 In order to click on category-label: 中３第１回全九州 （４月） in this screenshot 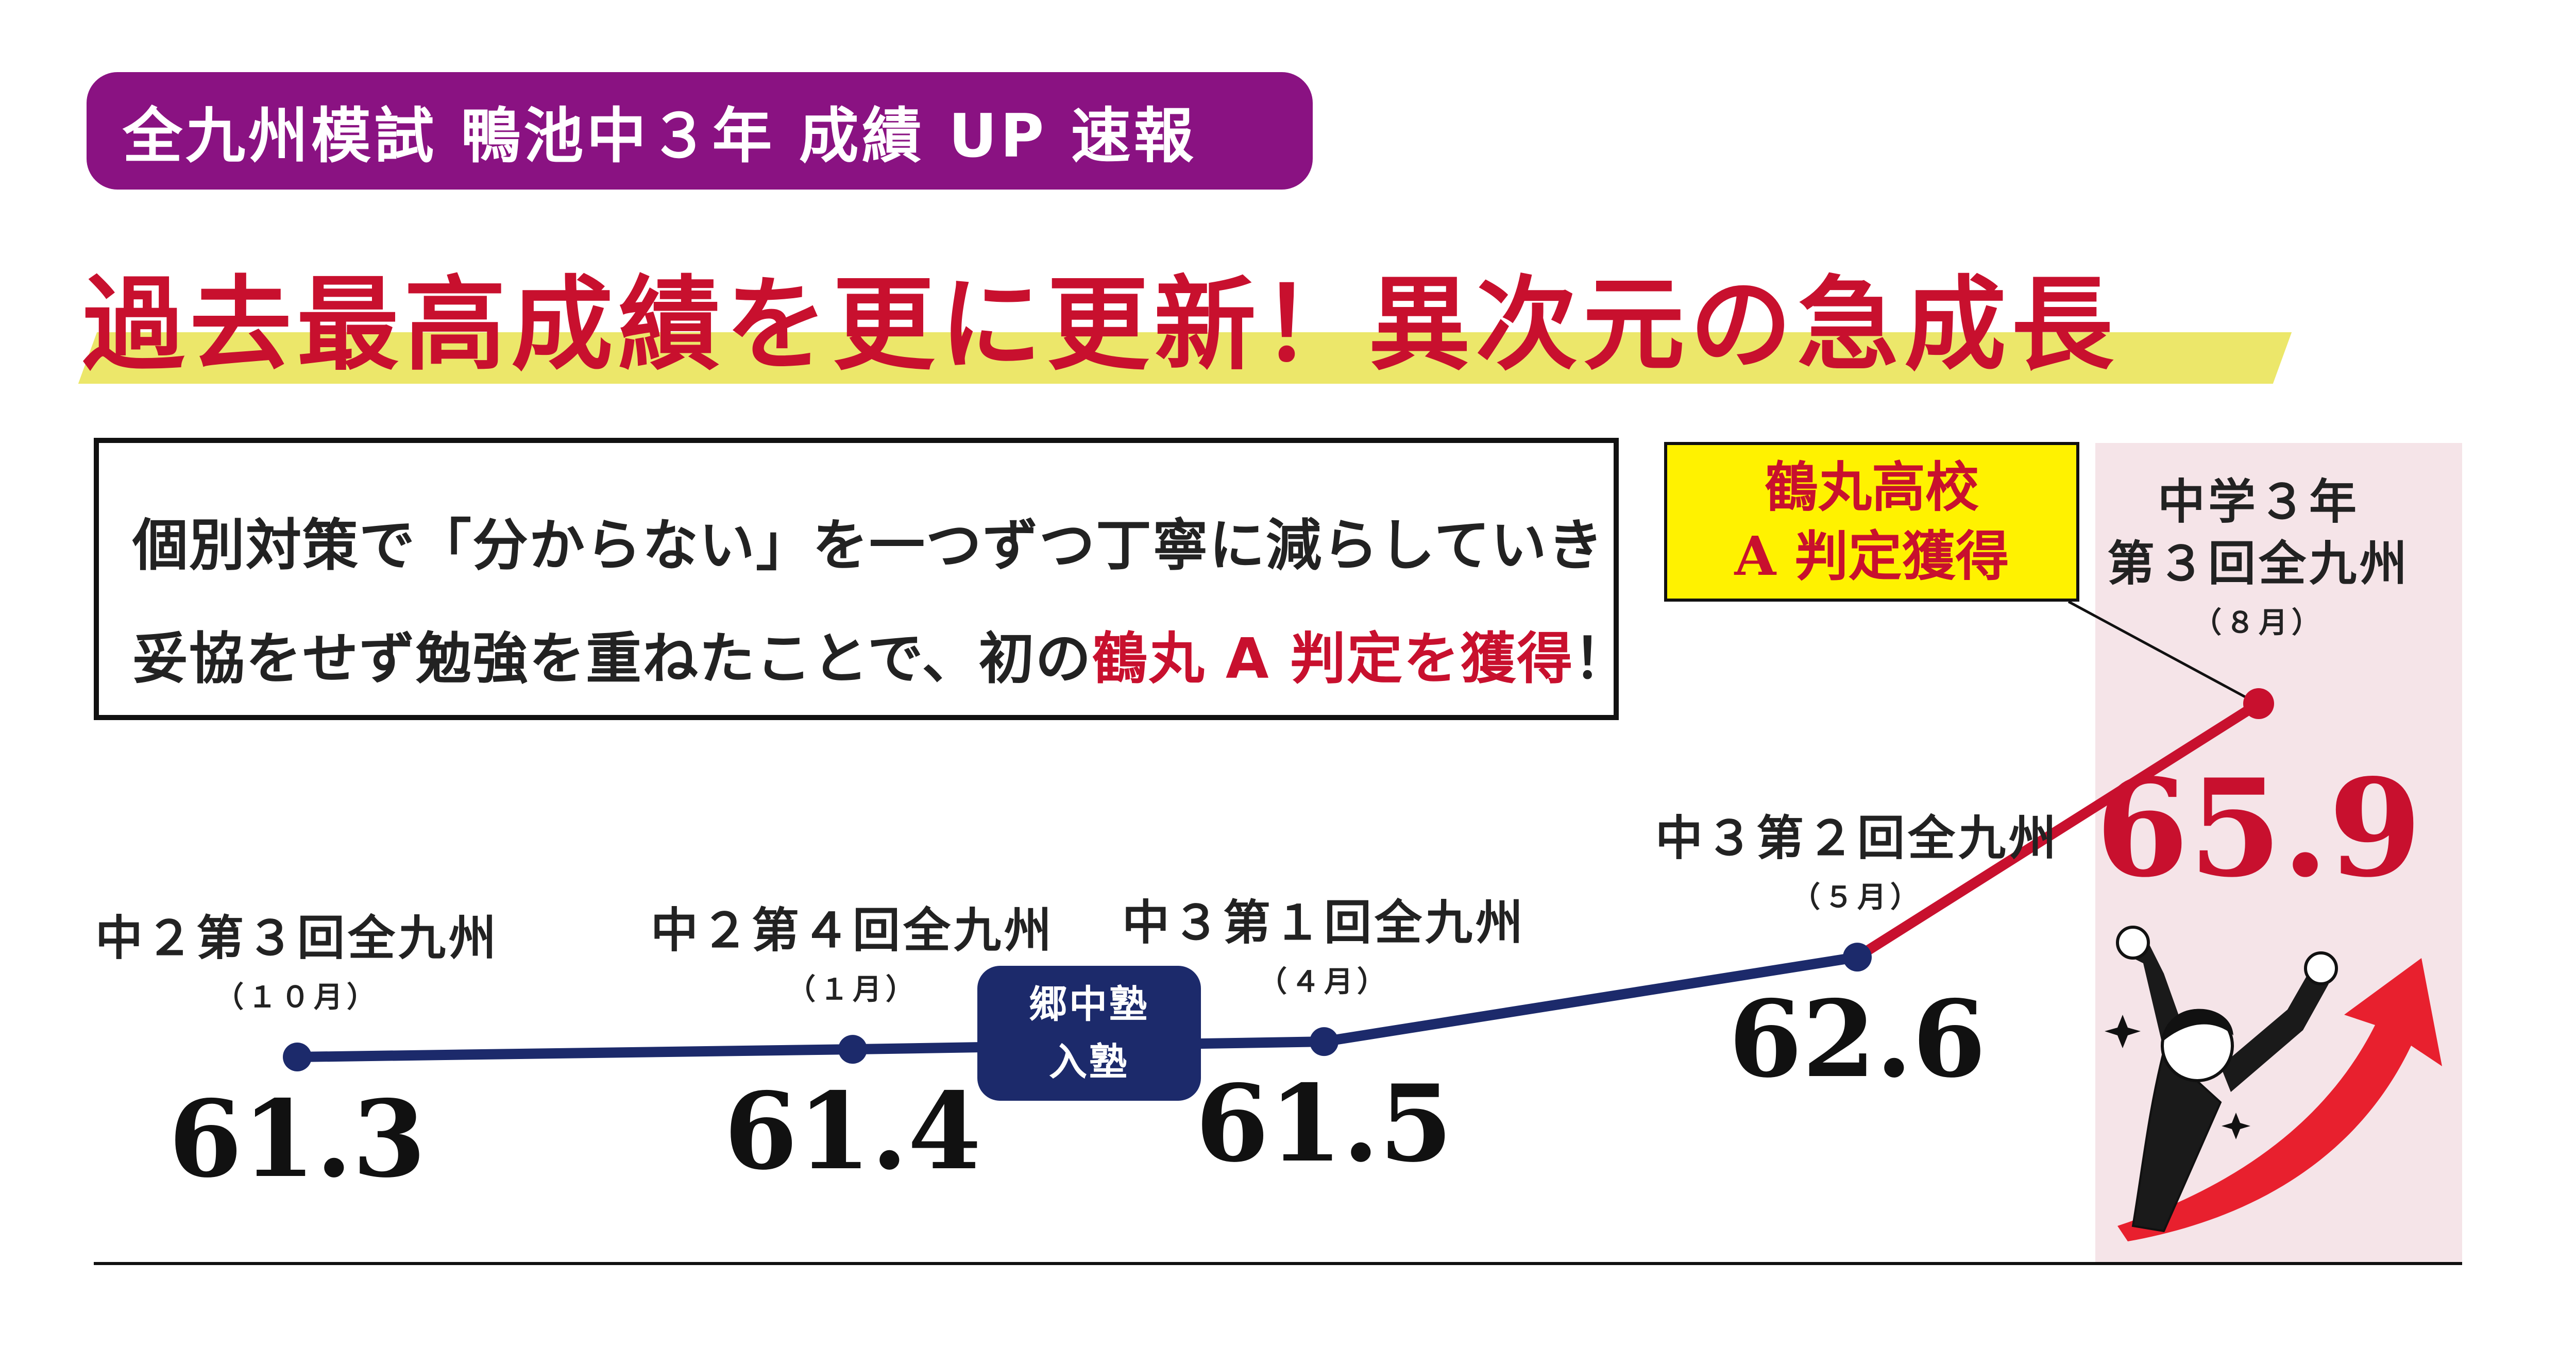, I will do `click(1324, 951)`.